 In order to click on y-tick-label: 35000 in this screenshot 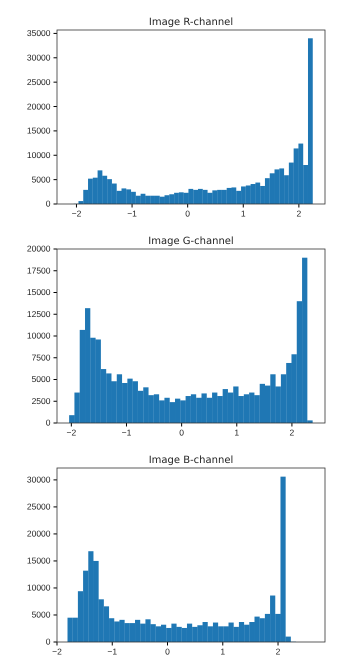, I will do `click(38, 33)`.